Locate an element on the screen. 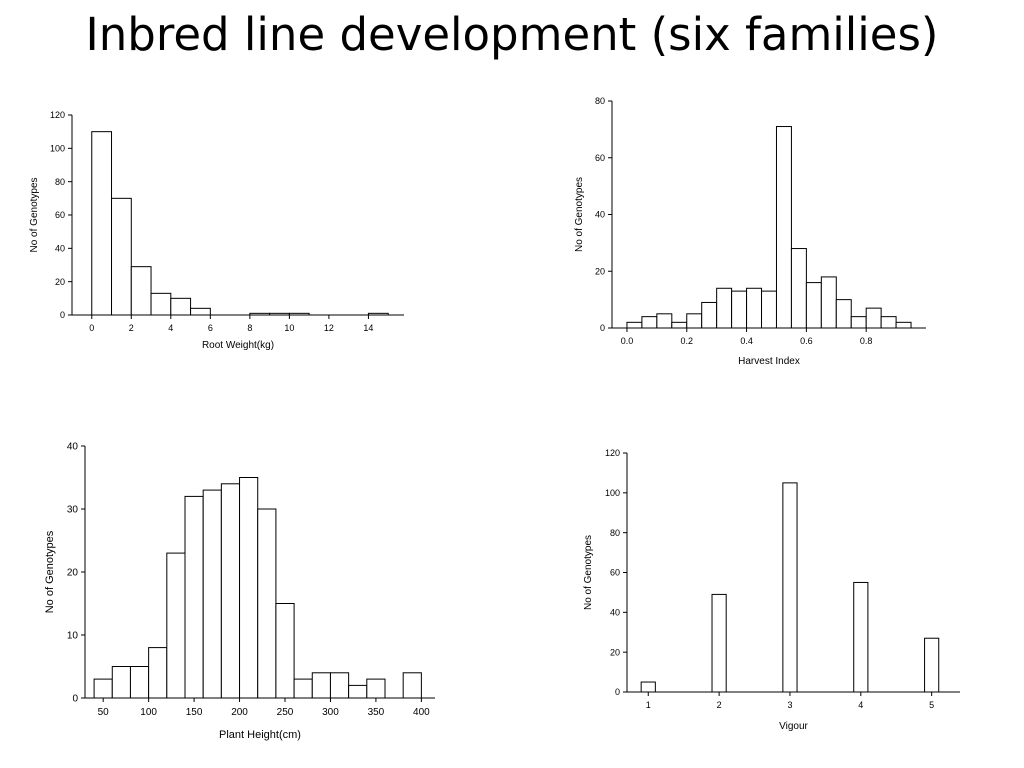 The height and width of the screenshot is (768, 1024). x-tick-label: 300 is located at coordinates (330, 712).